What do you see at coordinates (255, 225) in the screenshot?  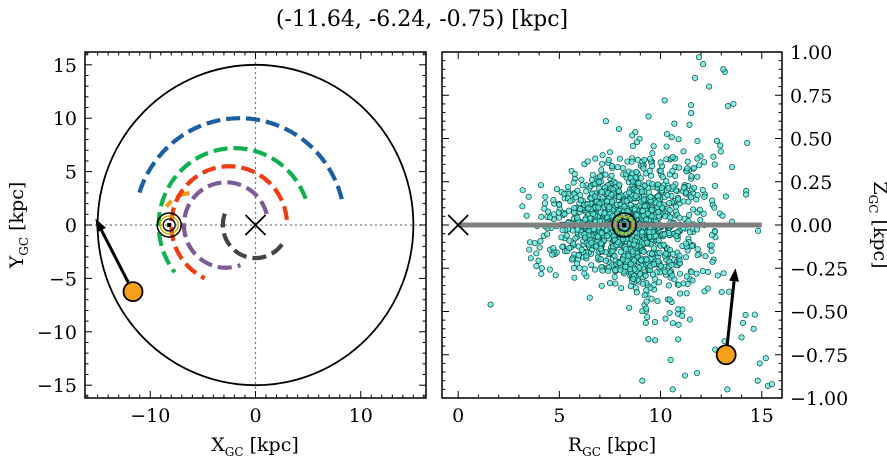 I see `map-galactic-center-marker` at bounding box center [255, 225].